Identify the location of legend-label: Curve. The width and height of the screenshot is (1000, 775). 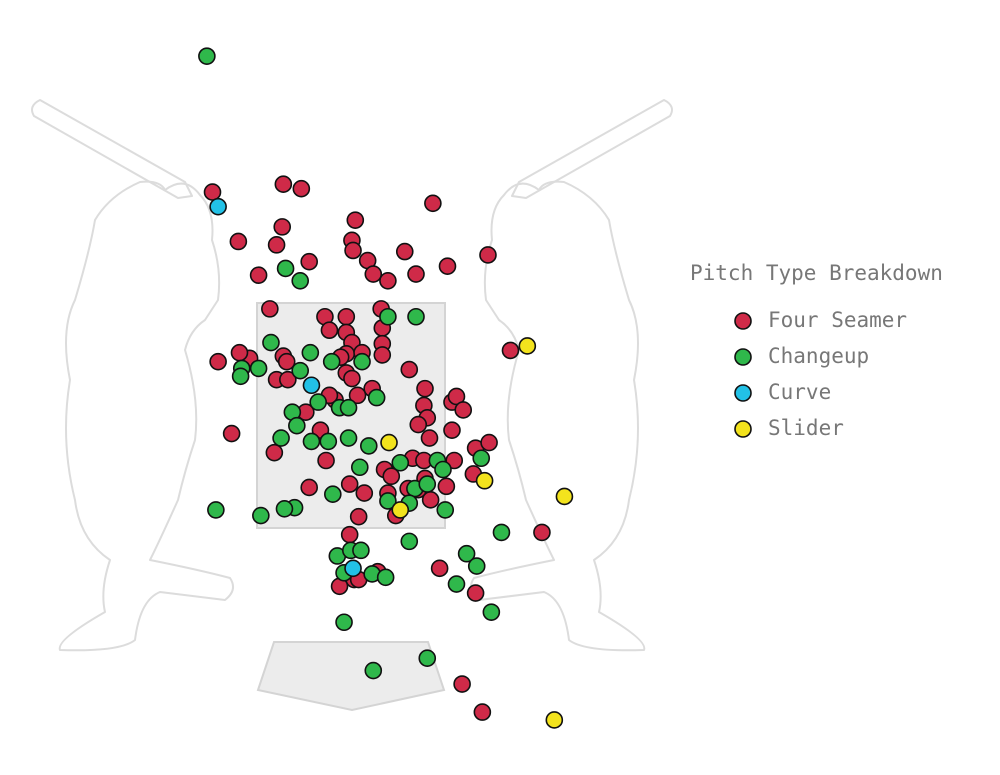
(799, 392).